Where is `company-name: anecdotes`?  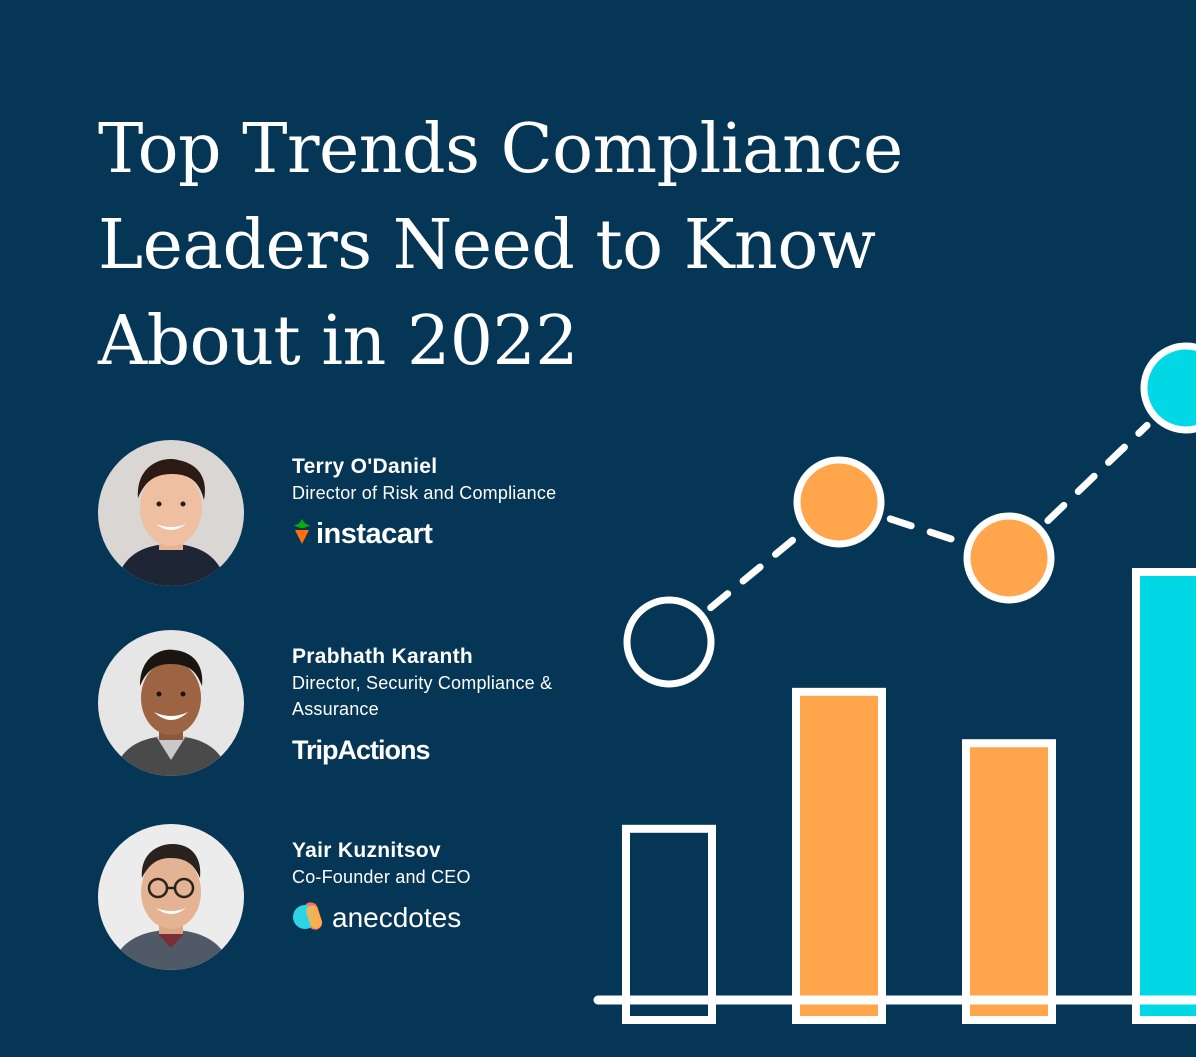 company-name: anecdotes is located at coordinates (397, 917).